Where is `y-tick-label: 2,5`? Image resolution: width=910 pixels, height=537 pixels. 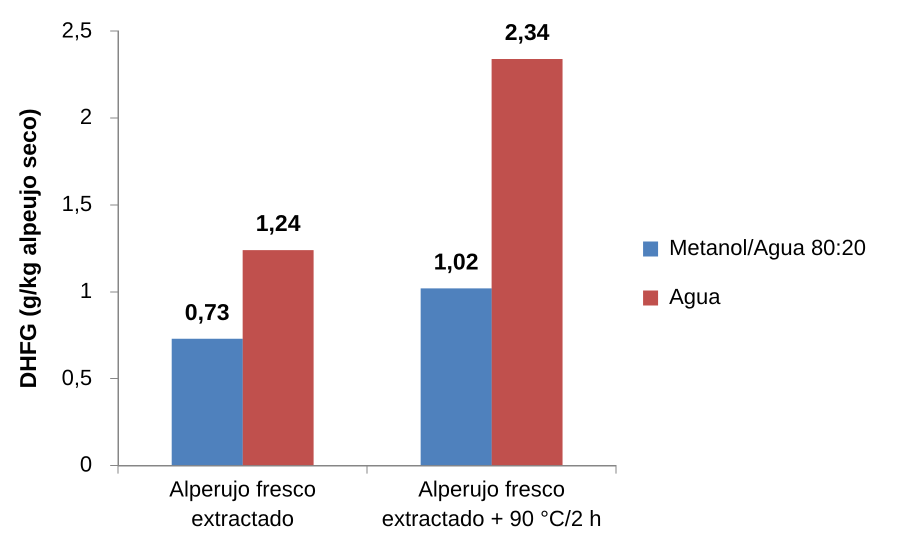
y-tick-label: 2,5 is located at coordinates (77, 29).